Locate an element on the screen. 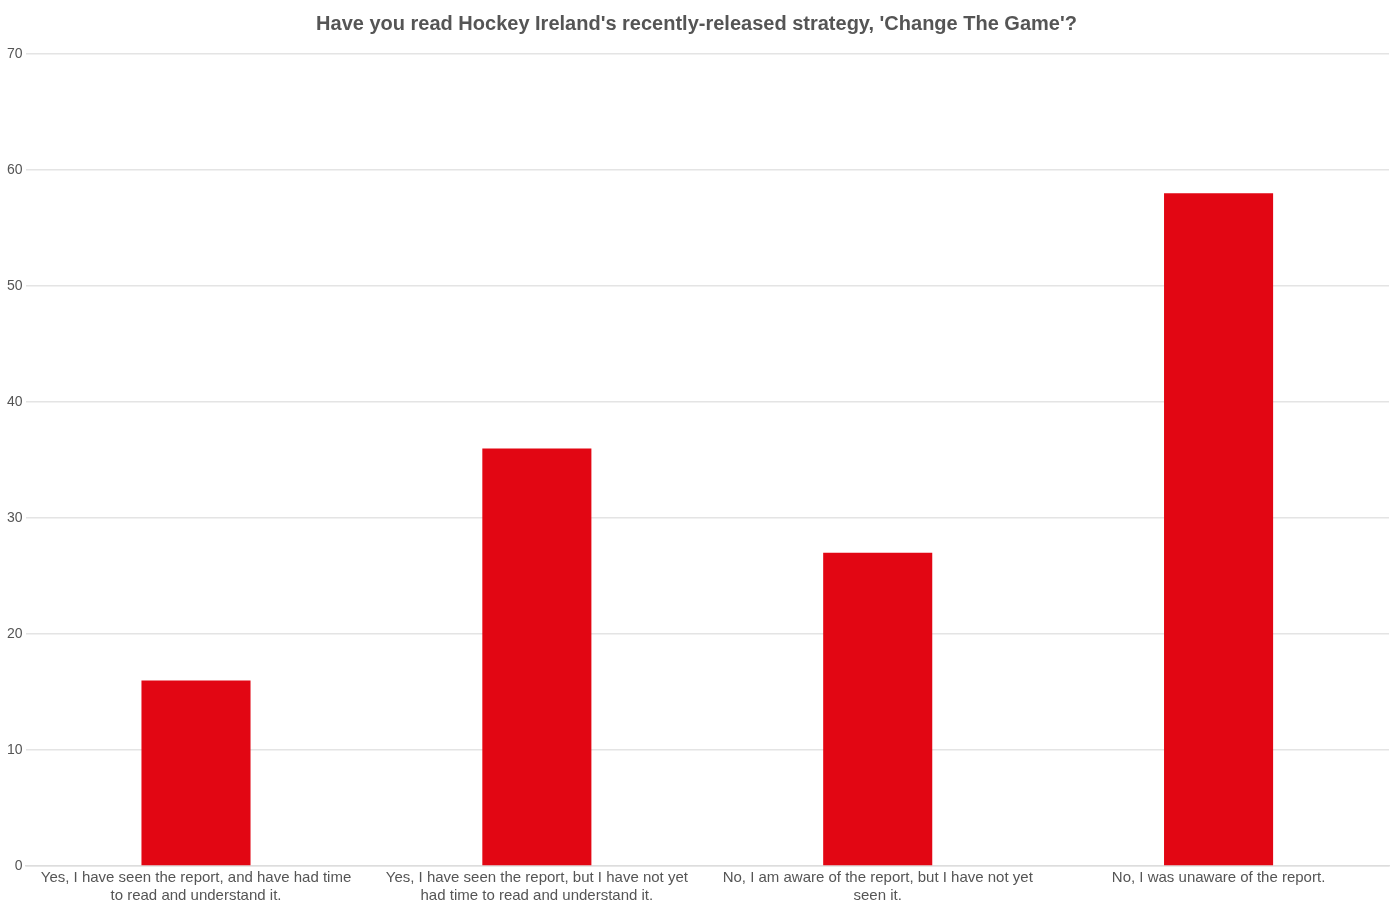 The image size is (1397, 908). x-tick-label: No, I am aware of the report, but I have not yet seen it. is located at coordinates (878, 886).